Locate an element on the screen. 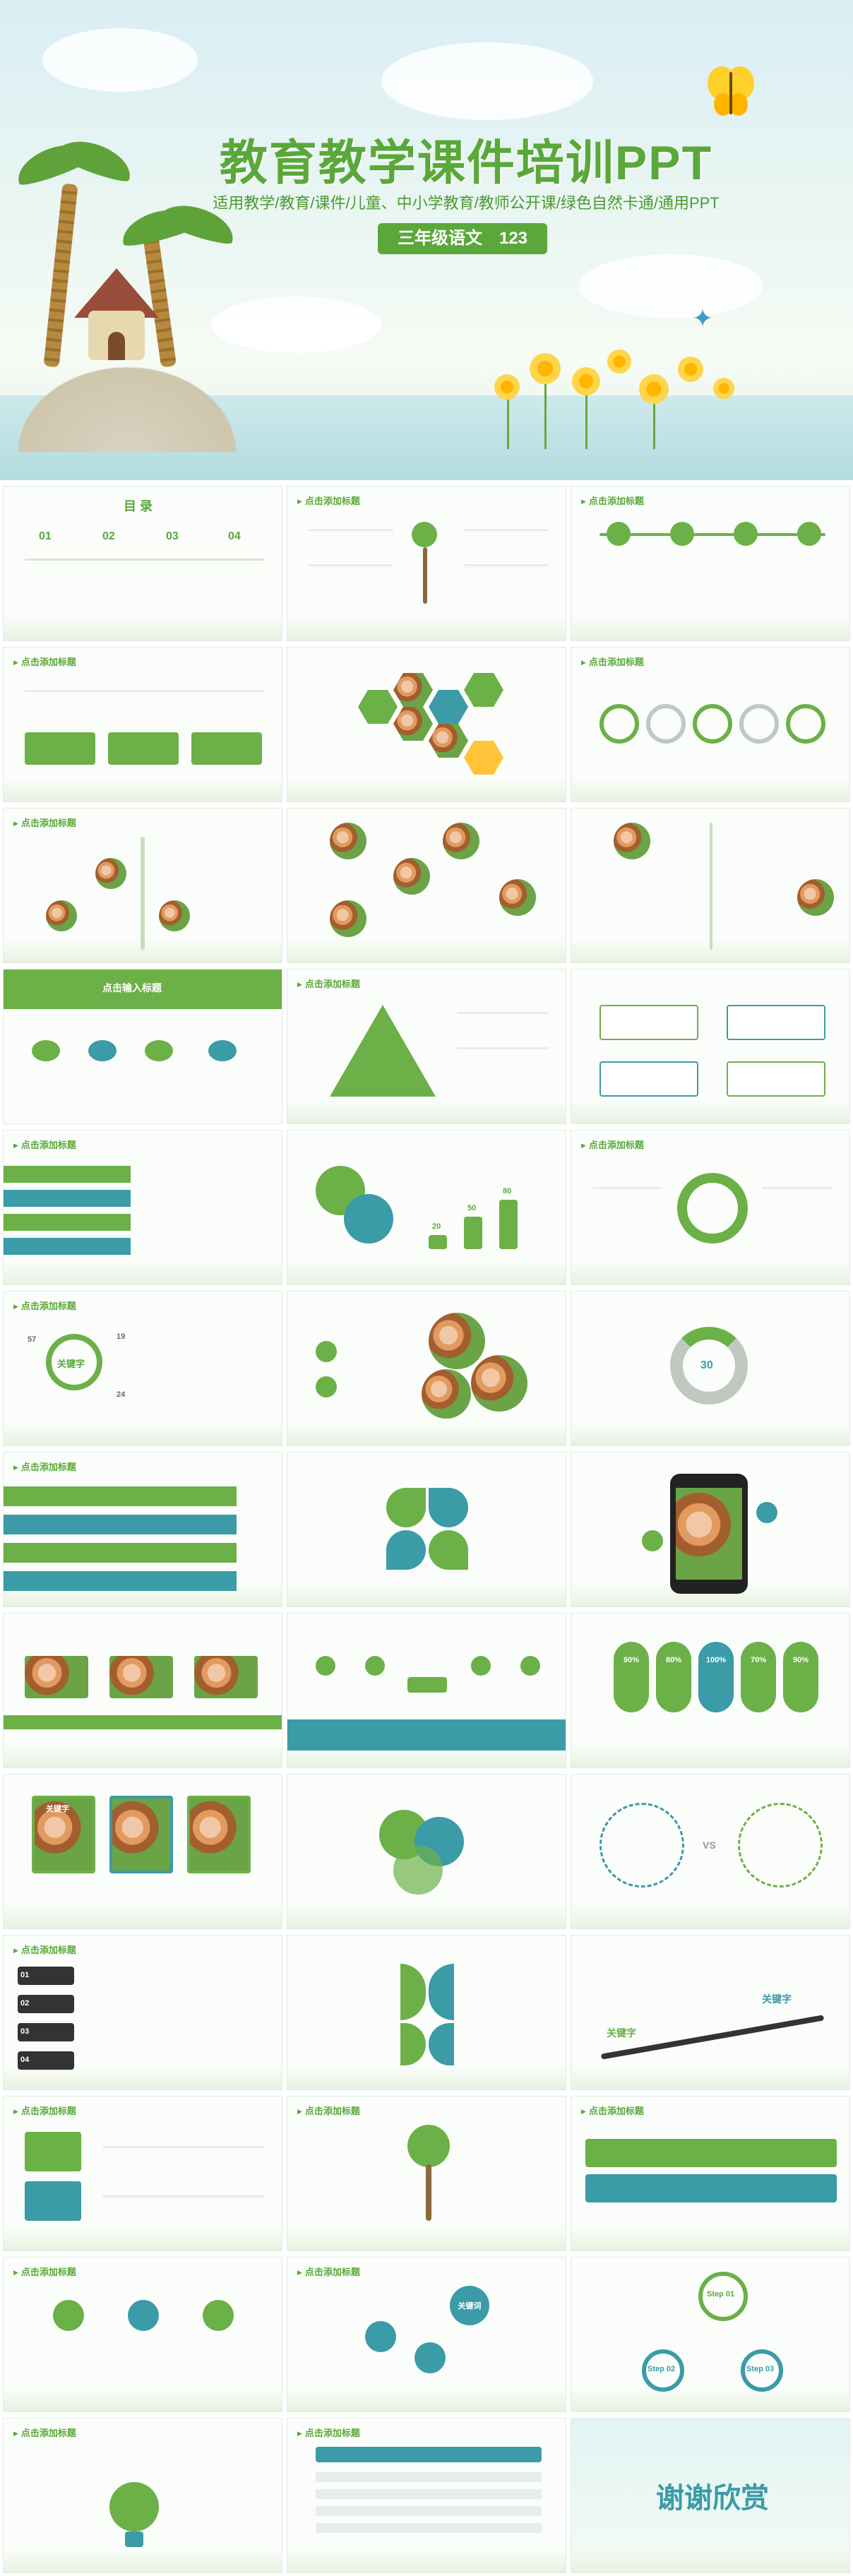 This screenshot has height=2576, width=853. palm-leaf is located at coordinates (96, 159).